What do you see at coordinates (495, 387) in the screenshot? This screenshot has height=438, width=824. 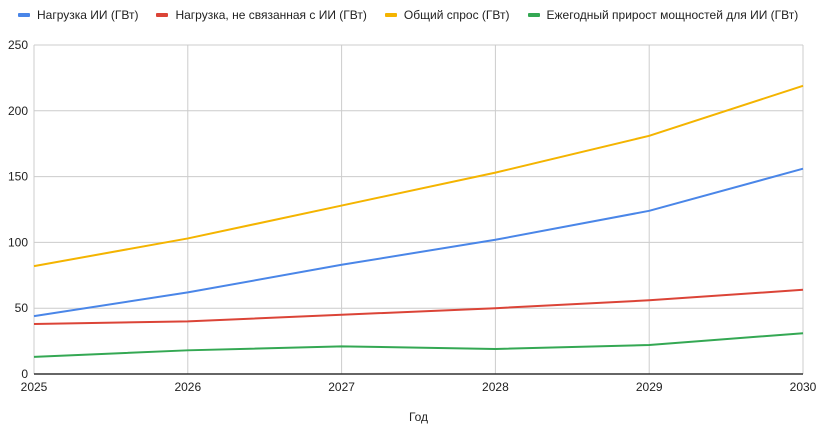 I see `x-tick-label: 2028` at bounding box center [495, 387].